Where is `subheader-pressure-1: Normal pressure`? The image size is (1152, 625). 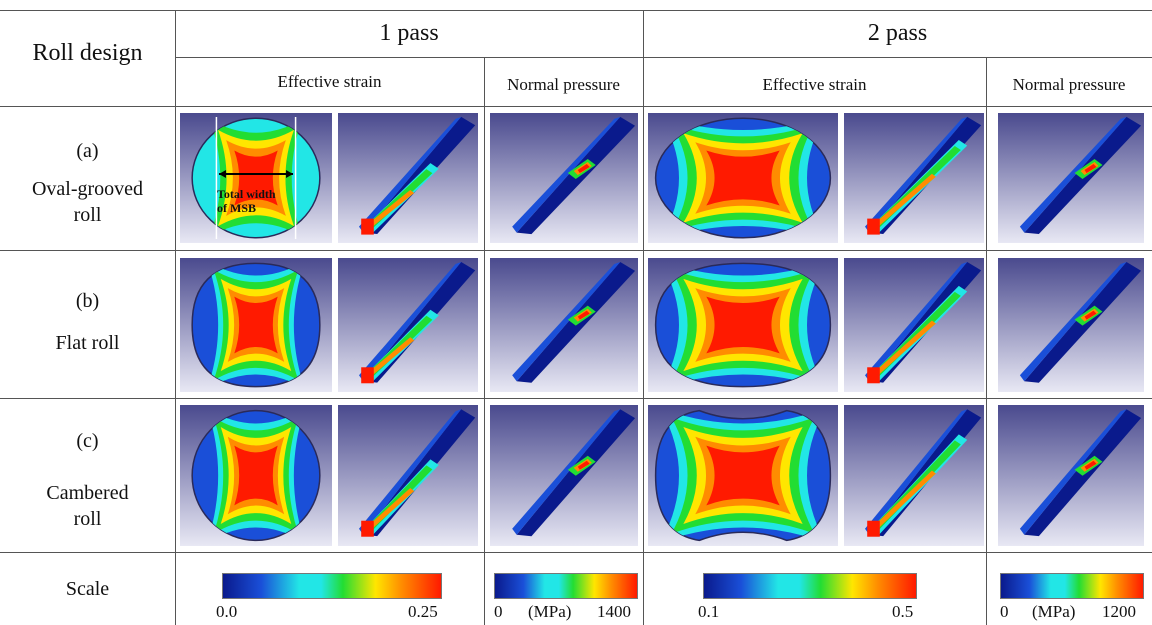
subheader-pressure-1: Normal pressure is located at coordinates (563, 84).